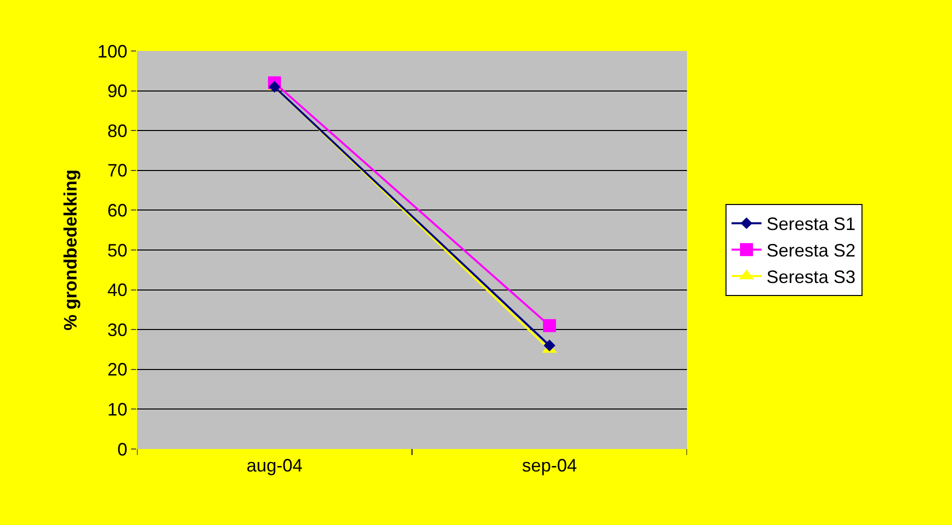  What do you see at coordinates (811, 224) in the screenshot?
I see `legend-label: Seresta S1` at bounding box center [811, 224].